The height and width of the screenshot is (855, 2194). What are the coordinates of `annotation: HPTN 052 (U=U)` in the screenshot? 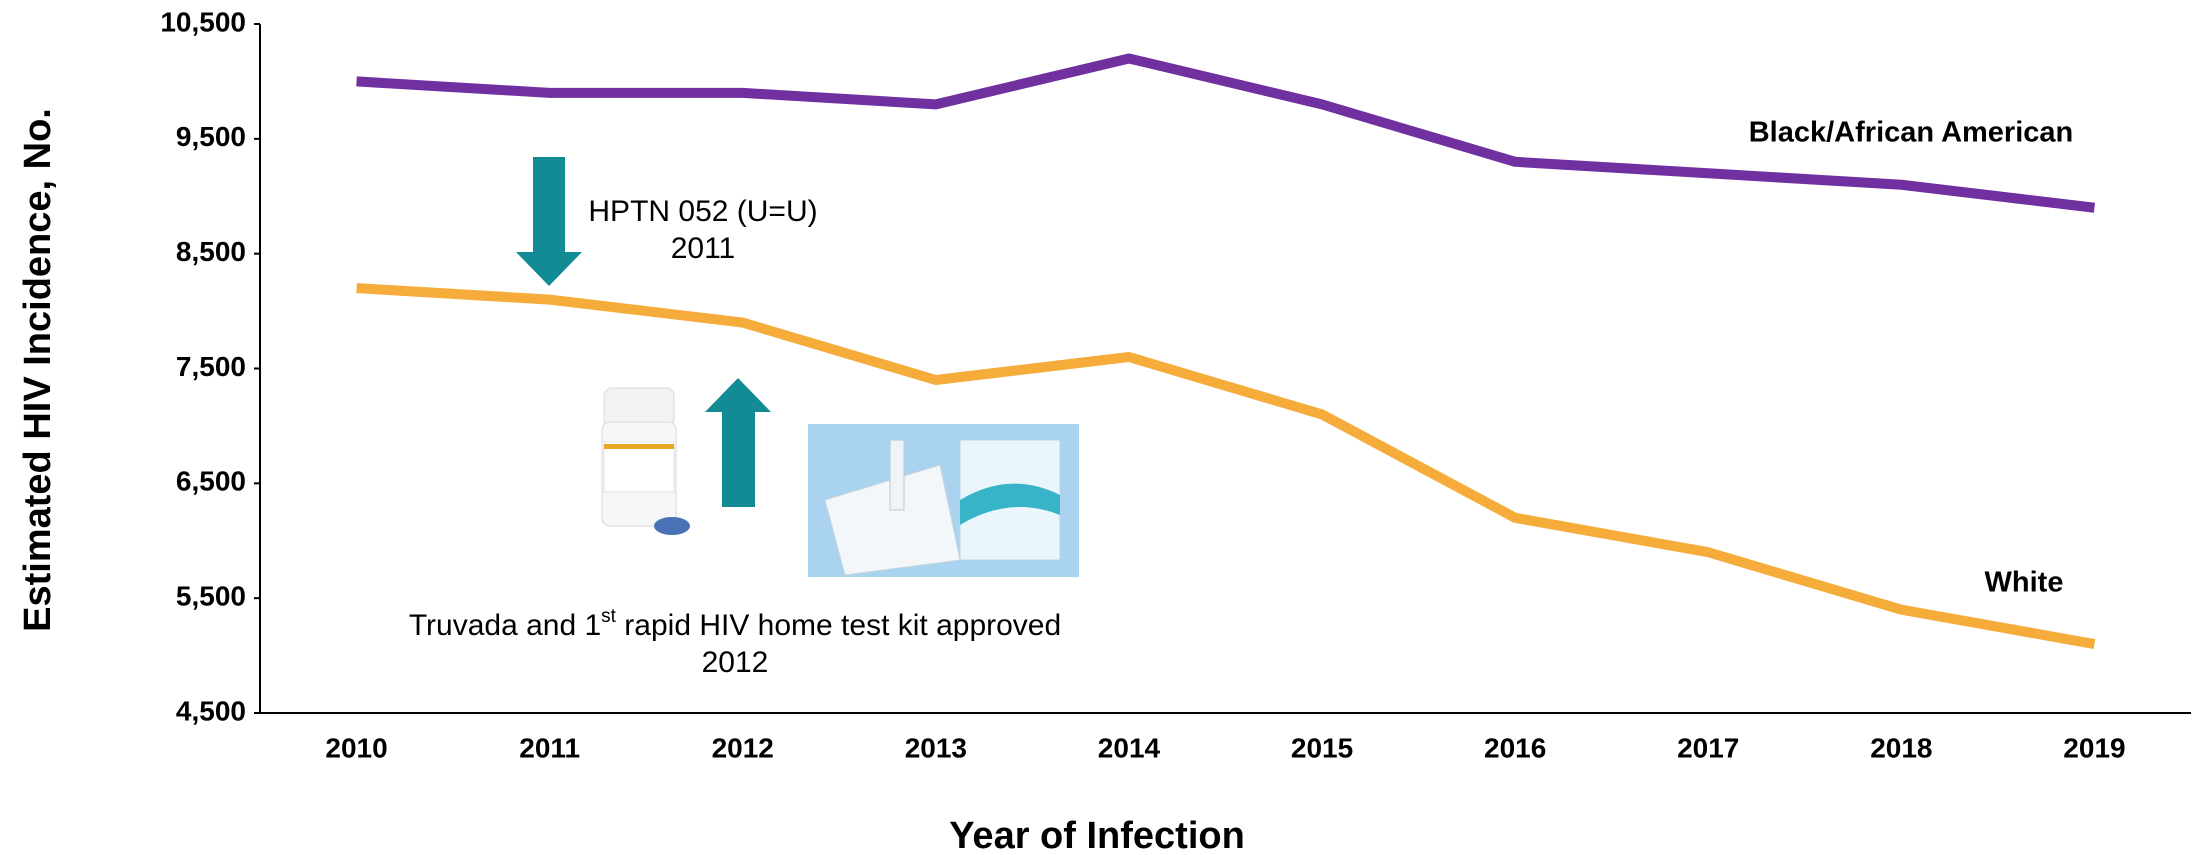 It's located at (702, 211).